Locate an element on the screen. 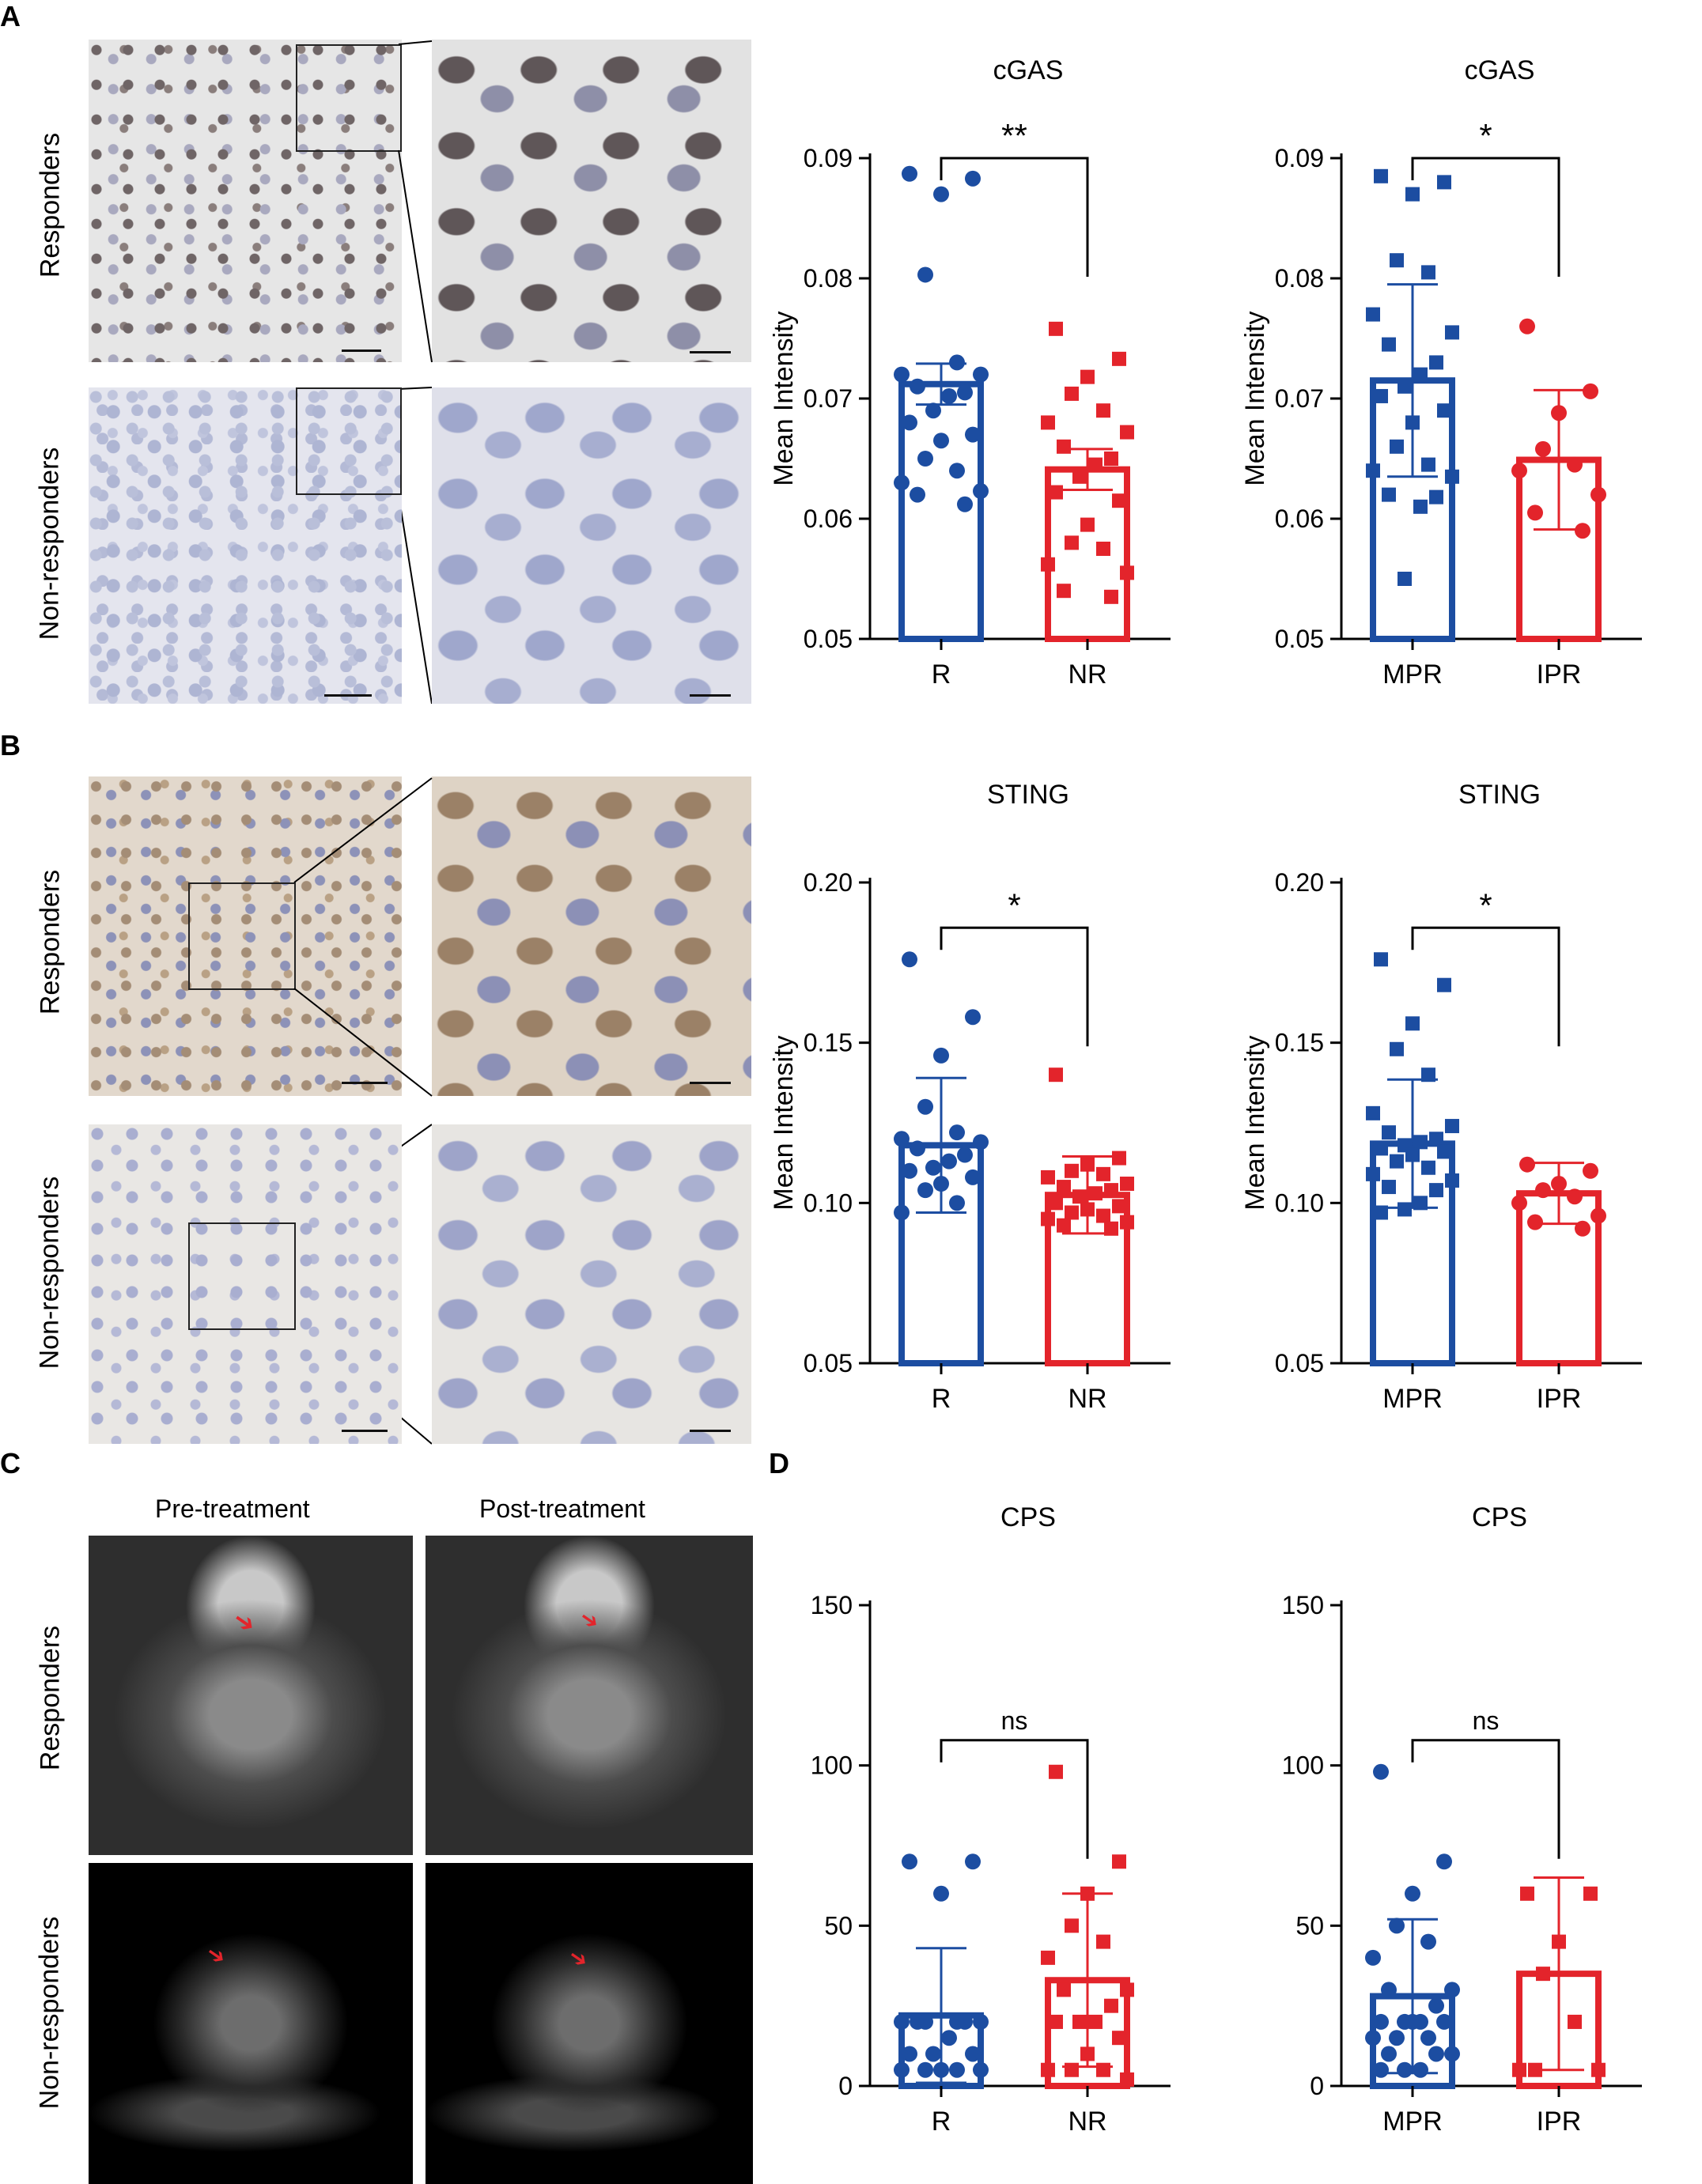  chart-cps-mpr-ipr: CPS 0 50 100 150 MPR IPR ns is located at coordinates (1452, 1819).